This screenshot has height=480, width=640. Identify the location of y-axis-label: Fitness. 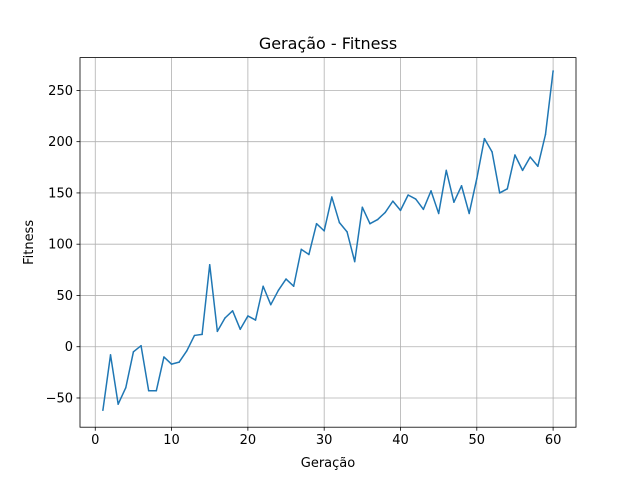
(29, 242).